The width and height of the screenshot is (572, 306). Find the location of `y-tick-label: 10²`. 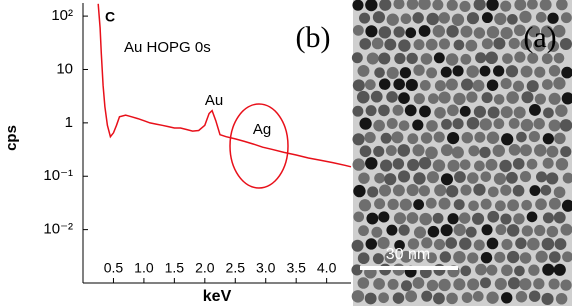

y-tick-label: 10² is located at coordinates (62, 15).